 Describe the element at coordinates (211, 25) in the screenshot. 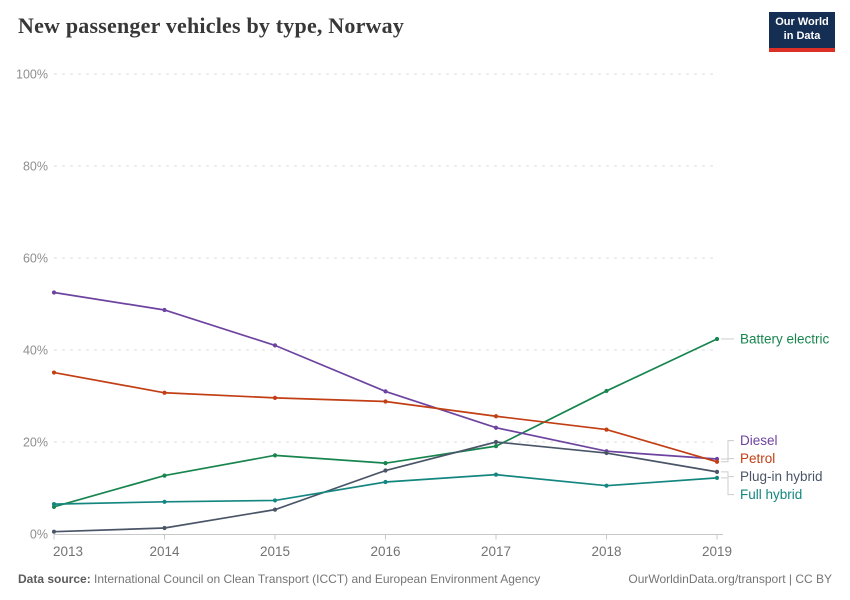

I see `chart-title: New passenger vehicles by type, Norway` at that location.